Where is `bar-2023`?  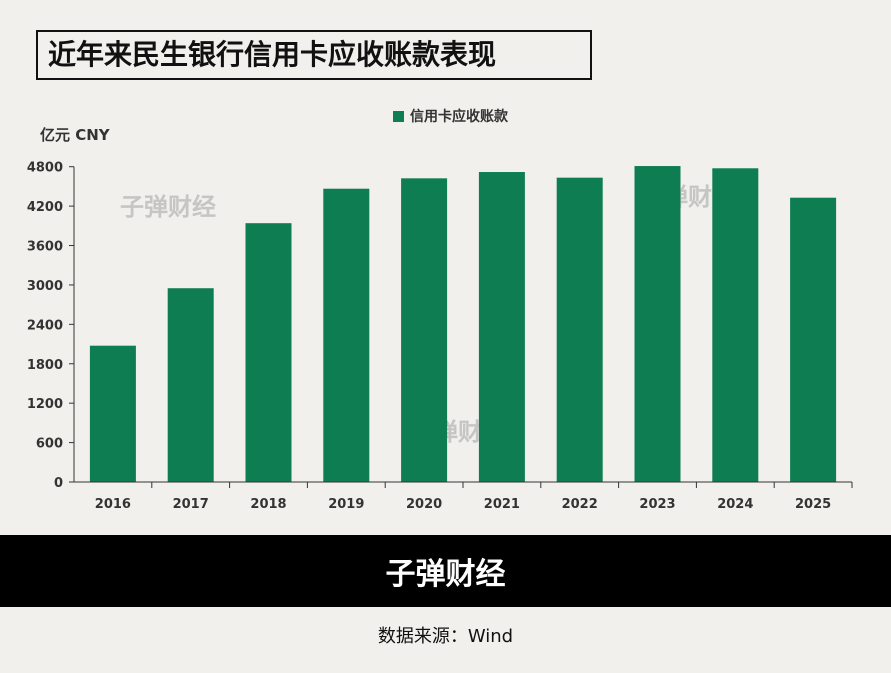 bar-2023 is located at coordinates (657, 324).